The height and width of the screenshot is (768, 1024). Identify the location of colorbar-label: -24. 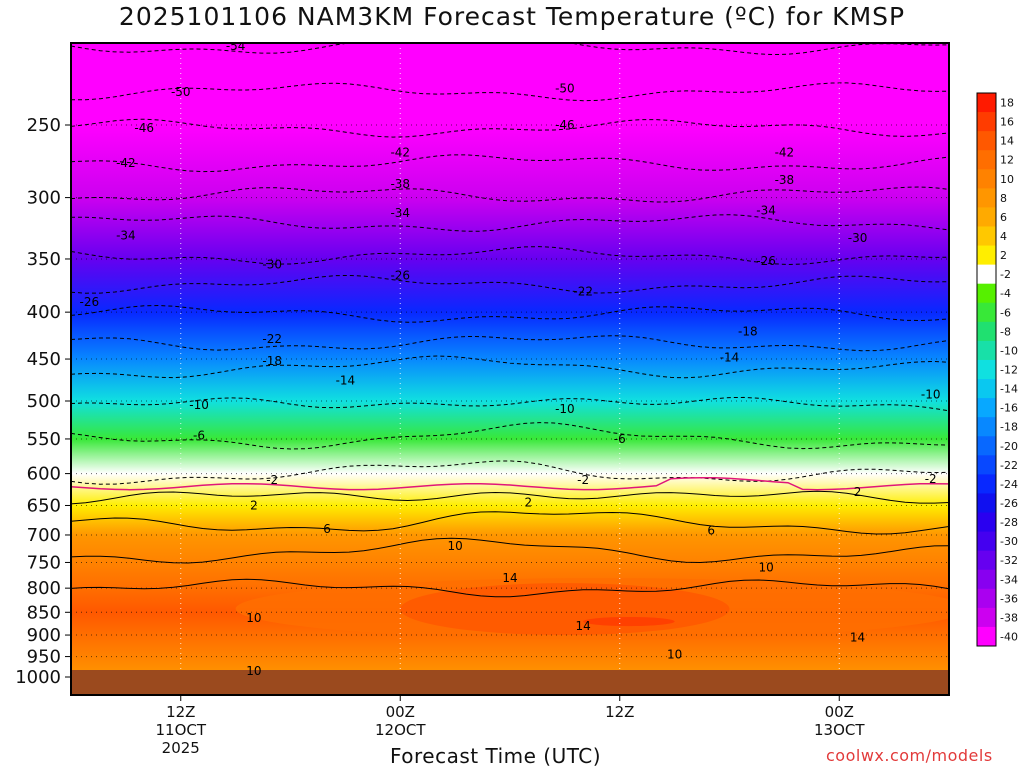
(1009, 484).